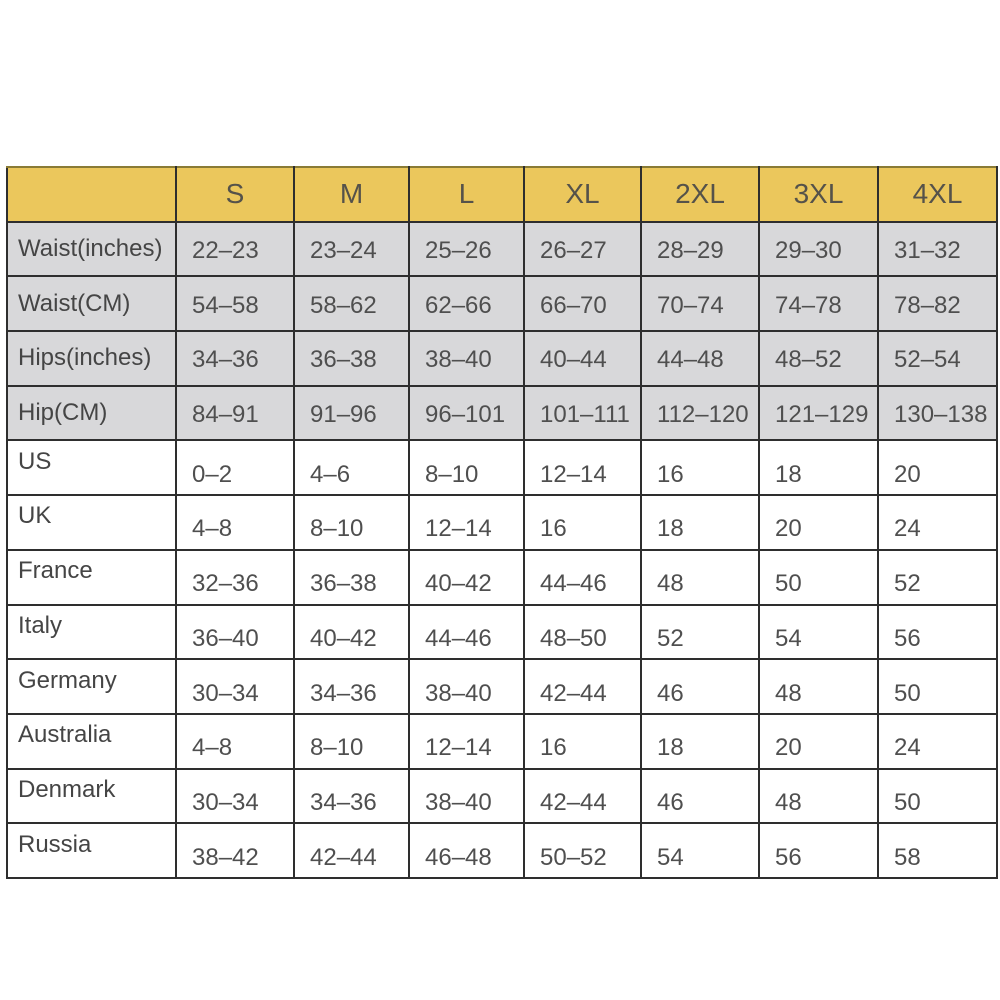 The height and width of the screenshot is (1000, 1000). Describe the element at coordinates (337, 529) in the screenshot. I see `cell-value: 8–10` at that location.